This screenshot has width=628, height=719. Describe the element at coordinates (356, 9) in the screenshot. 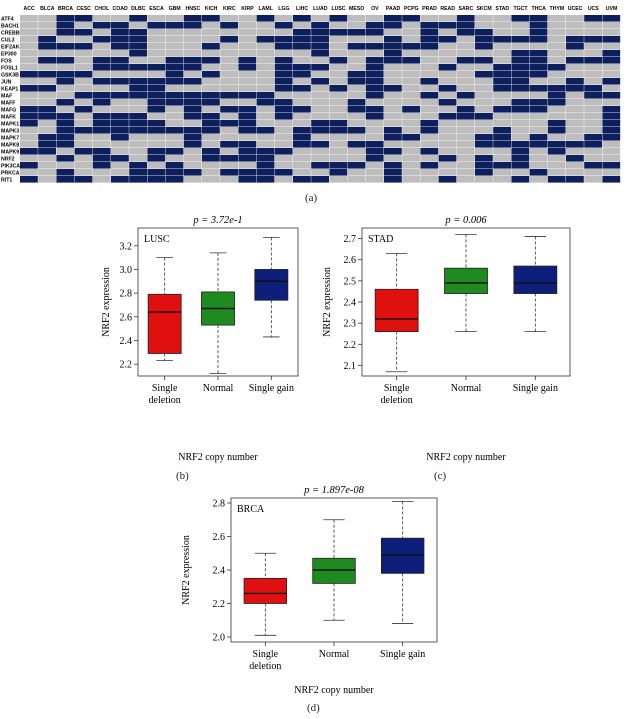

I see `column-label-meso: MESO` at that location.